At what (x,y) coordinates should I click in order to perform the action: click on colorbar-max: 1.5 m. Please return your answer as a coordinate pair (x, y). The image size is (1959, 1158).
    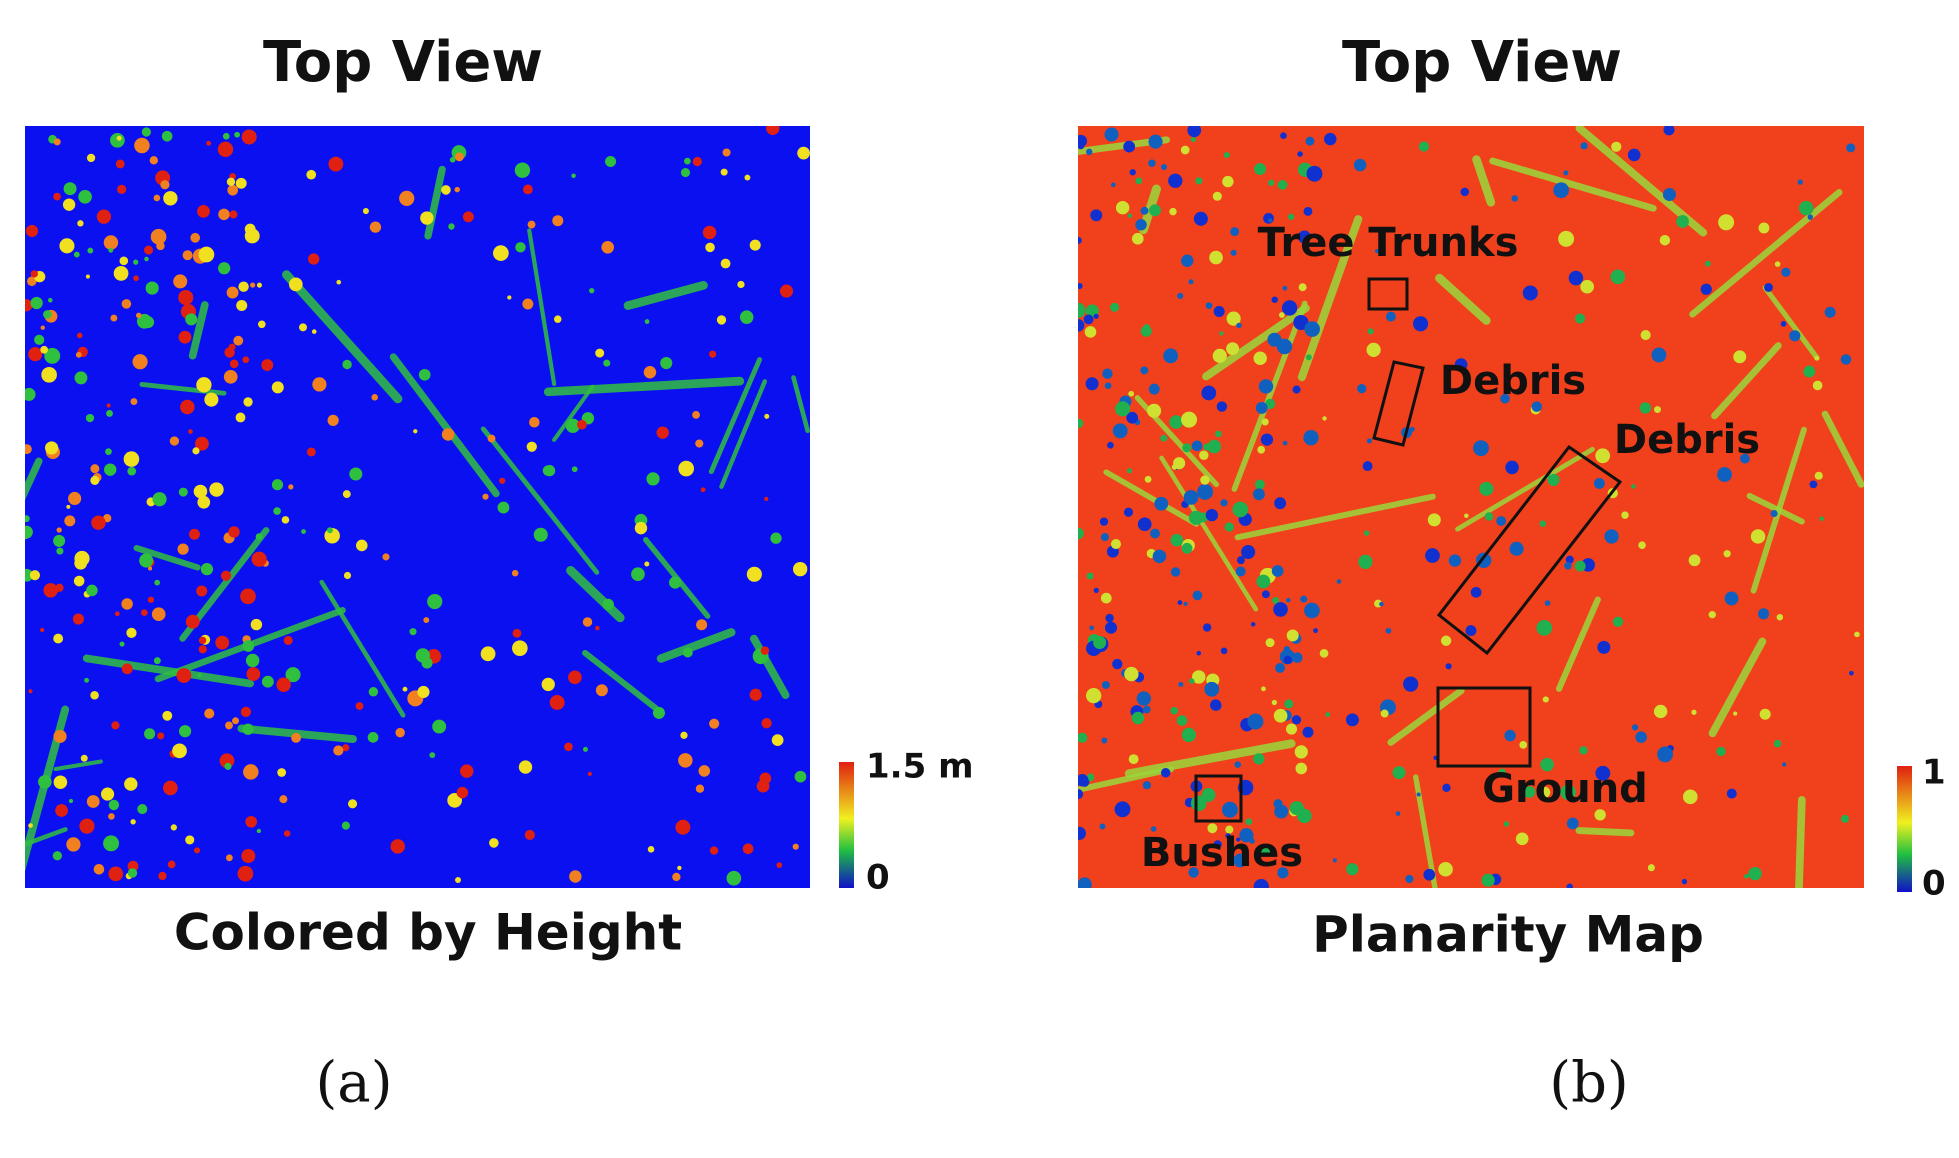
    Looking at the image, I should click on (920, 767).